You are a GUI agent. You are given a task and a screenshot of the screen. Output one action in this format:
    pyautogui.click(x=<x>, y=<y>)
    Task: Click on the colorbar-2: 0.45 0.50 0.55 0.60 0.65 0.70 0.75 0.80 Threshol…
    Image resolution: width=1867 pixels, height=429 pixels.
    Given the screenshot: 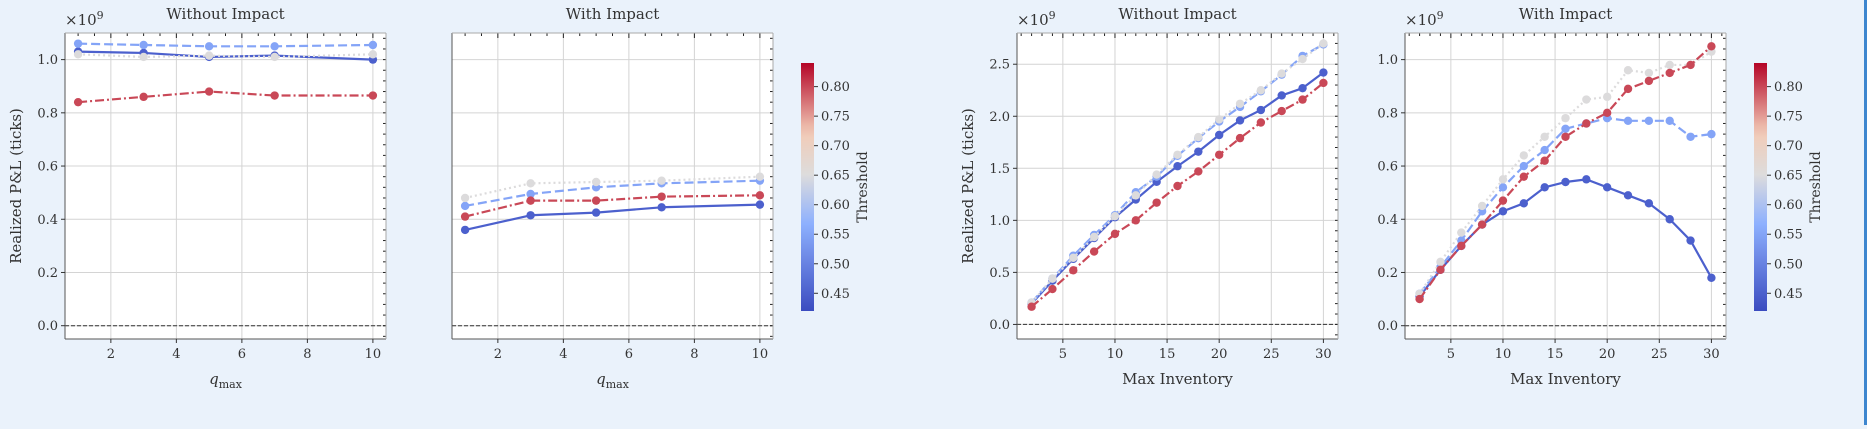 What is the action you would take?
    pyautogui.click(x=1789, y=187)
    